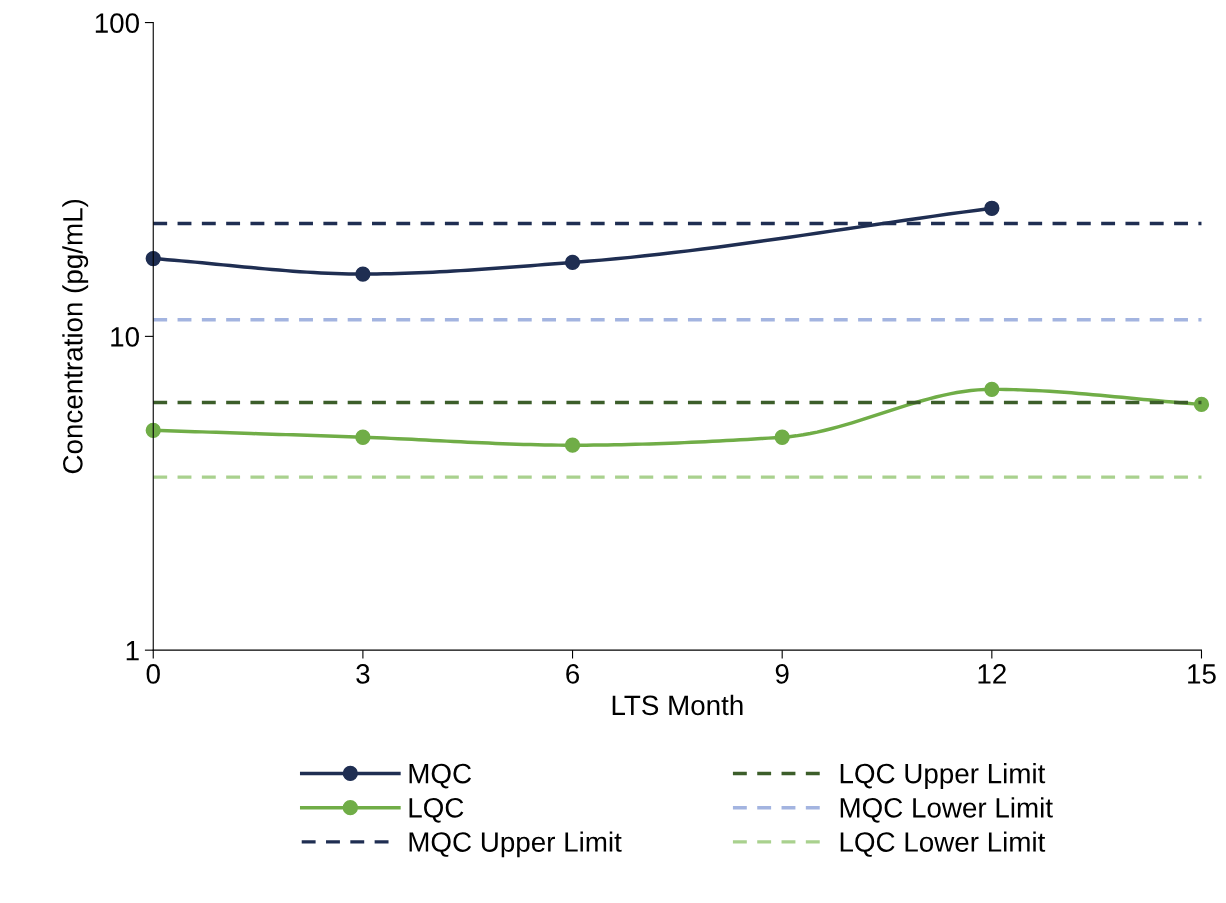 The height and width of the screenshot is (903, 1226). What do you see at coordinates (132, 651) in the screenshot?
I see `y-tick-label: 1` at bounding box center [132, 651].